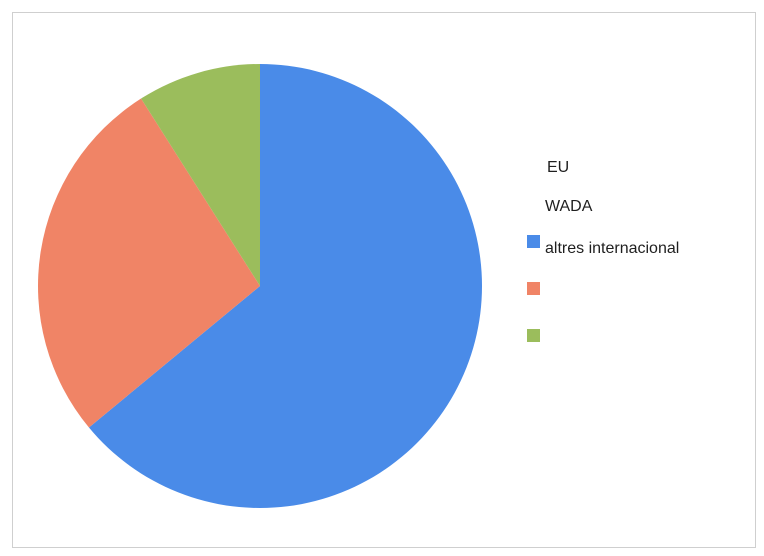 The image size is (764, 556). Describe the element at coordinates (612, 248) in the screenshot. I see `legend-label-series-1: altres internacional` at that location.